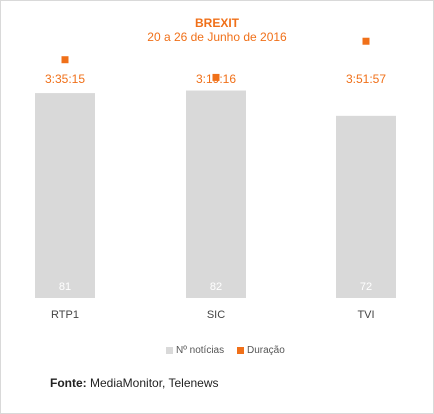 The height and width of the screenshot is (414, 434). I want to click on duration-label: 3:19:16, so click(216, 79).